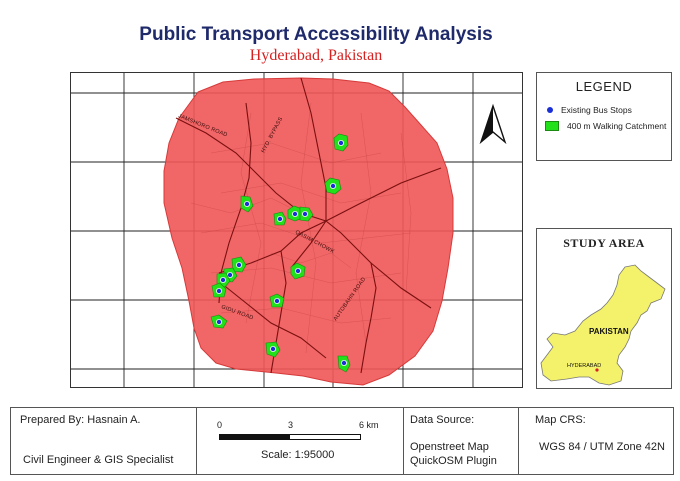 The image size is (680, 481). I want to click on map-title: Public Transport Accessibility Analysis, so click(316, 34).